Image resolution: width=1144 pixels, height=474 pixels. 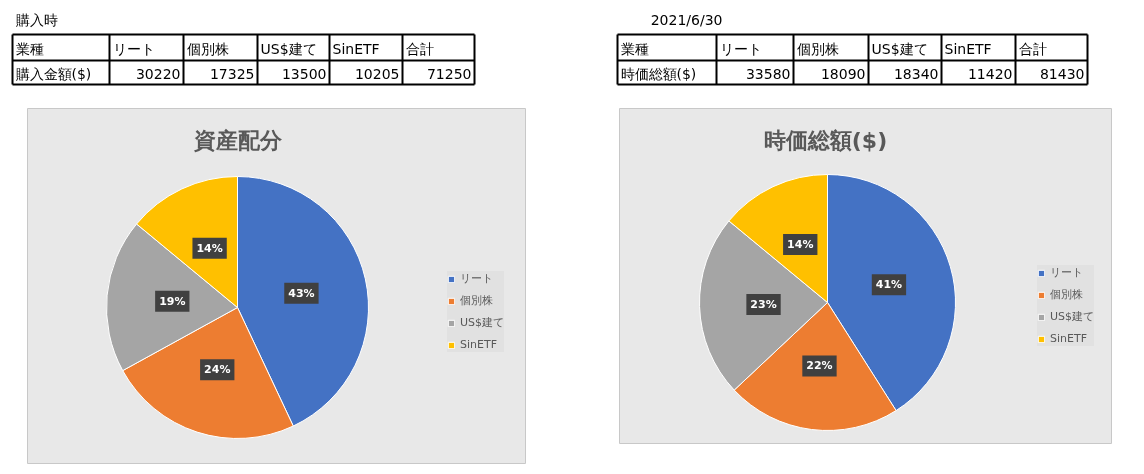 What do you see at coordinates (301, 293) in the screenshot?
I see `data-label: 43%` at bounding box center [301, 293].